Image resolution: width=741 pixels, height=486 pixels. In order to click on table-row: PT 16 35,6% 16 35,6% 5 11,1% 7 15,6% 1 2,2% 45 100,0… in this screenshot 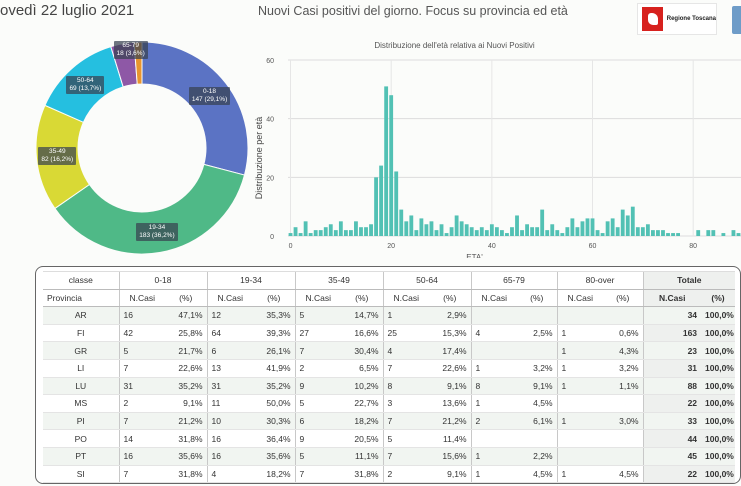, I will do `click(389, 456)`.